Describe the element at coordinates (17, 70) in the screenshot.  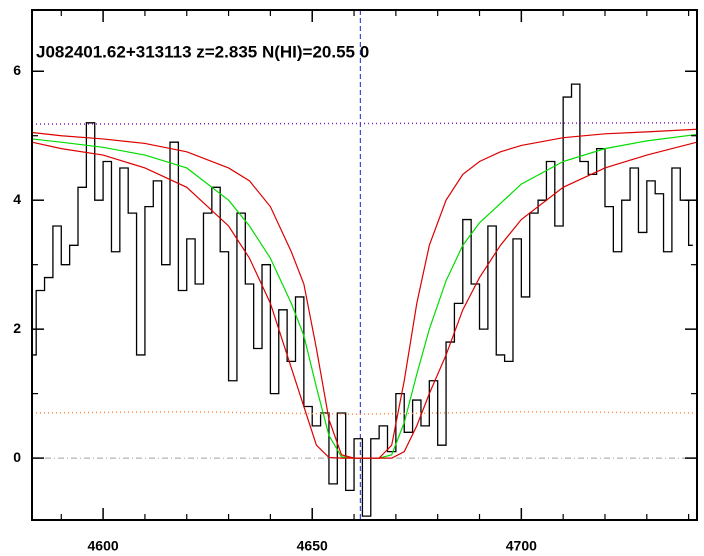
I see `y-tick-label: 6` at that location.